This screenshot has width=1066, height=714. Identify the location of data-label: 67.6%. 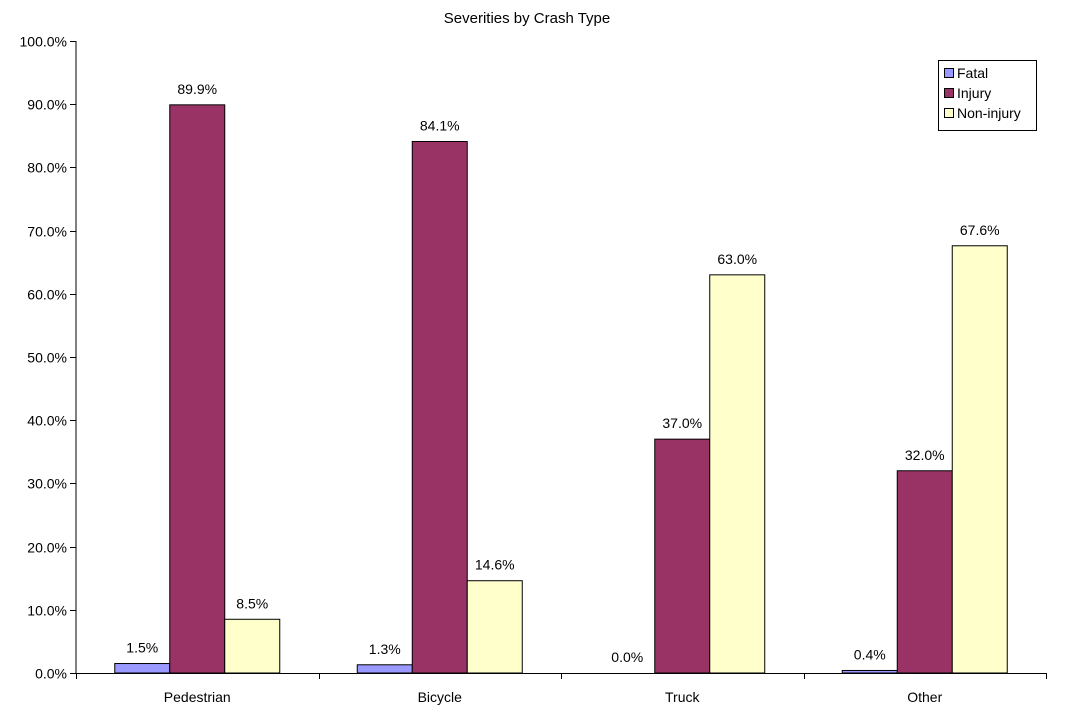
(980, 230).